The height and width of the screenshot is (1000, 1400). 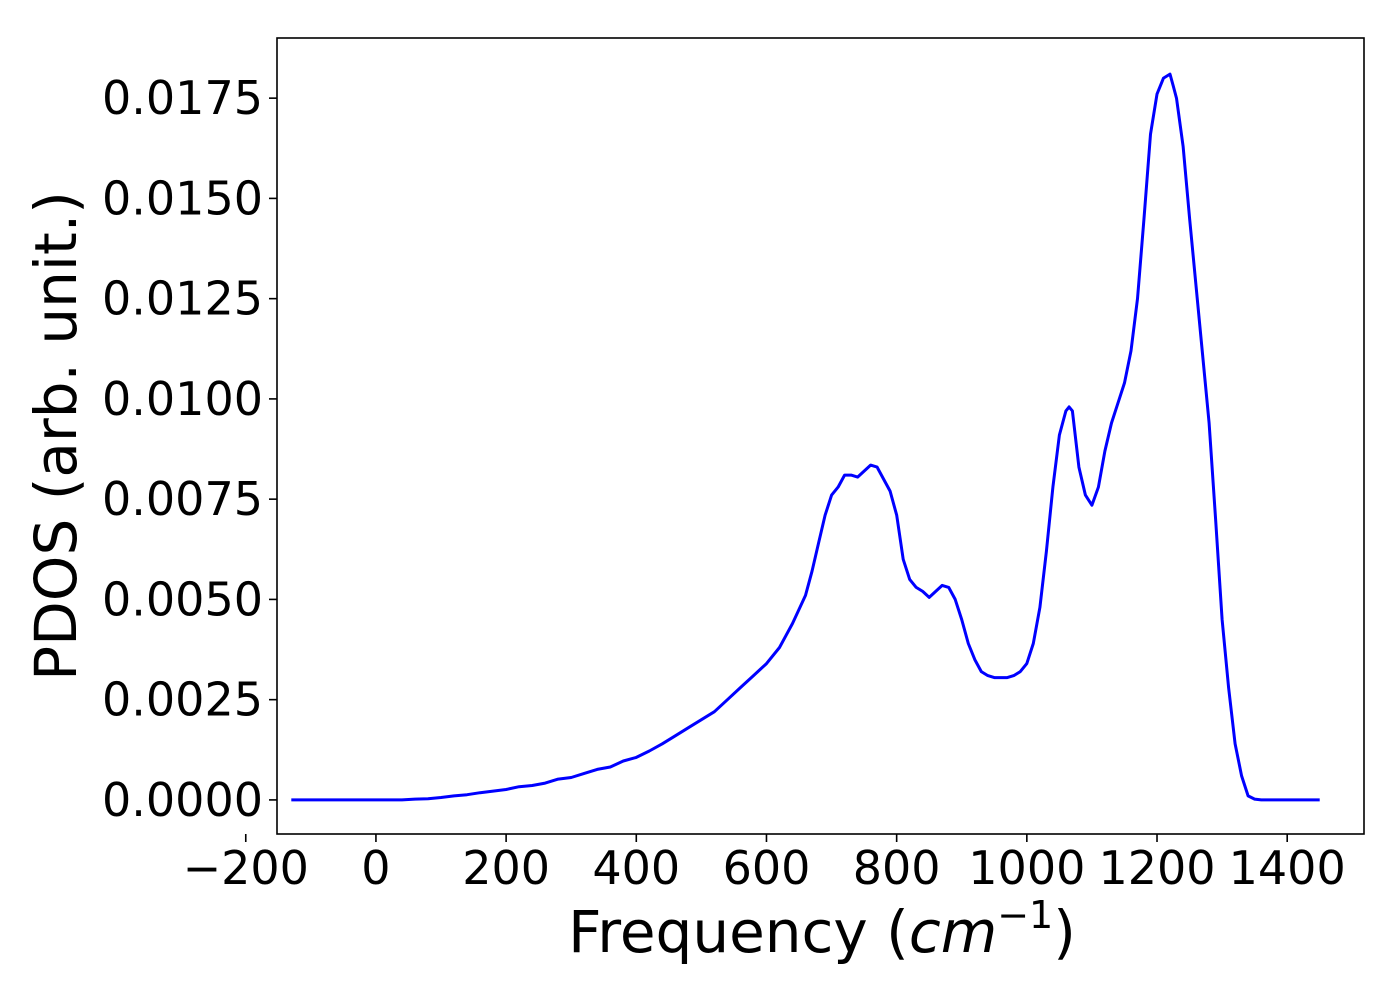 What do you see at coordinates (897, 868) in the screenshot?
I see `x-tick-label: 800` at bounding box center [897, 868].